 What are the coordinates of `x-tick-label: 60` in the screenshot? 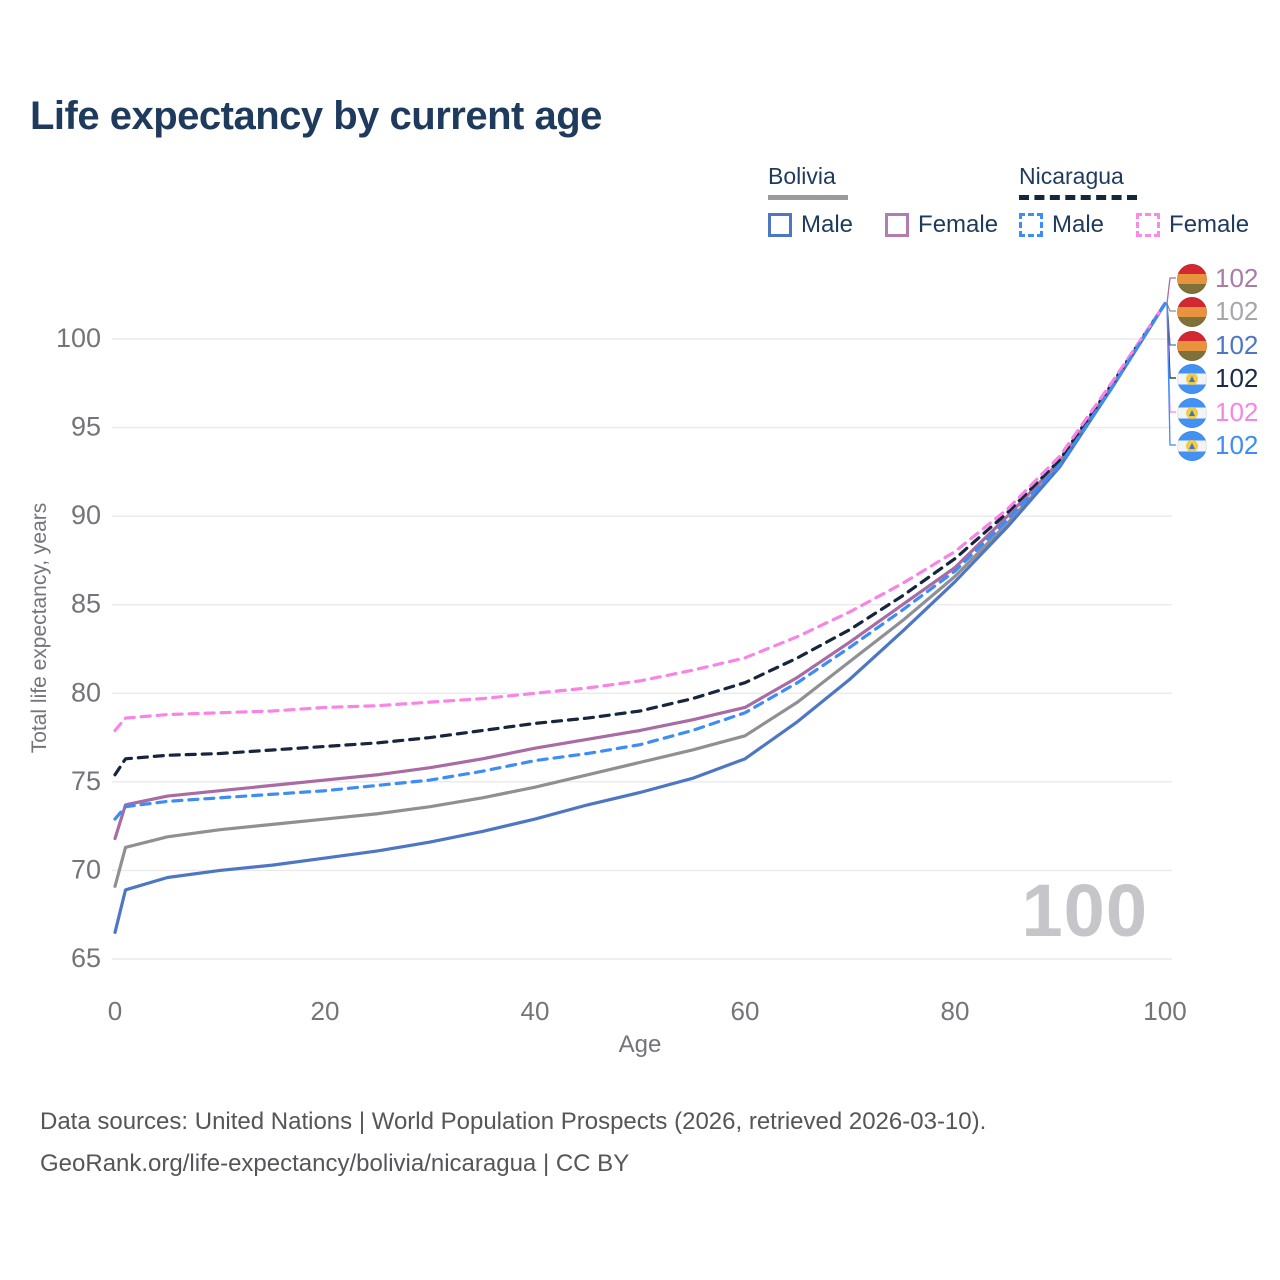 It's located at (745, 1011).